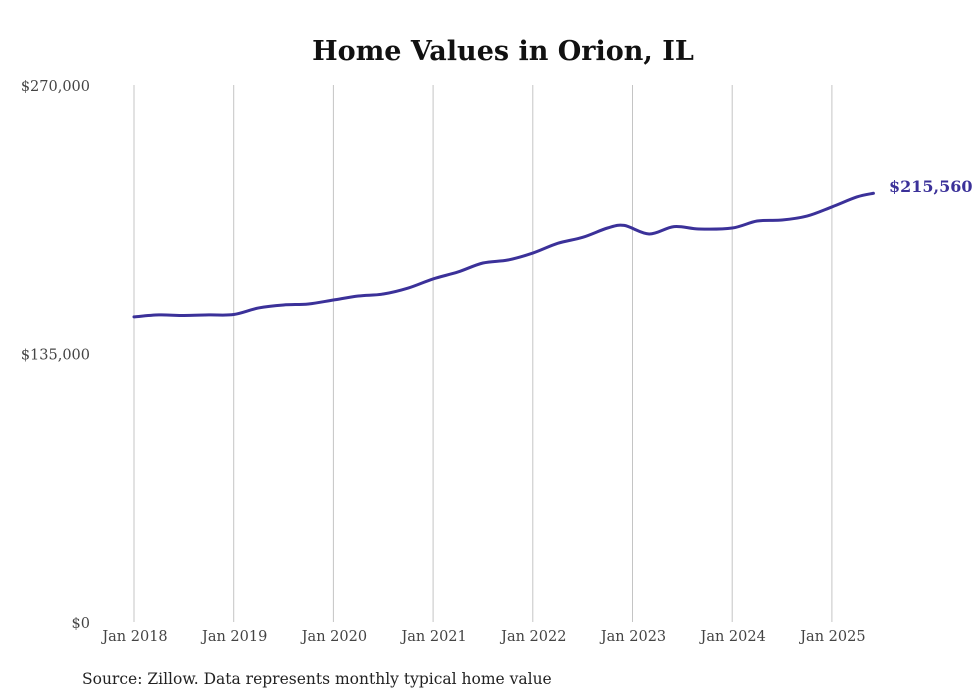 The height and width of the screenshot is (699, 980). I want to click on x-tick-label: Jan 2020, so click(333, 637).